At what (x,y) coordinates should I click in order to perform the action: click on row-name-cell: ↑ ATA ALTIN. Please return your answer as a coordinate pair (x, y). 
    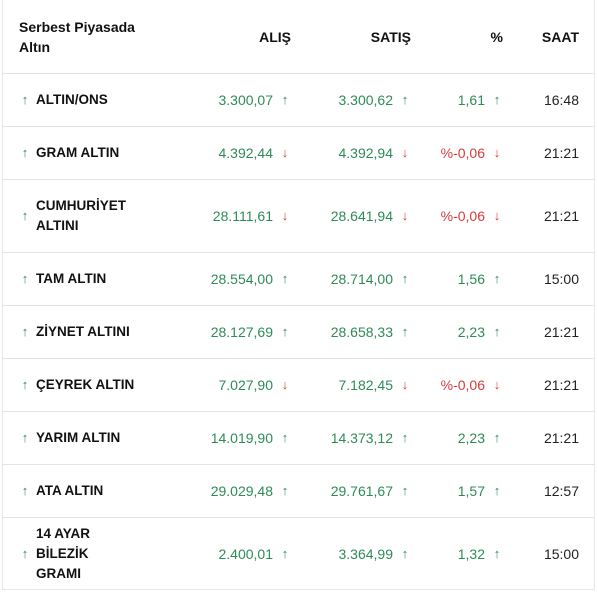
    Looking at the image, I should click on (99, 490).